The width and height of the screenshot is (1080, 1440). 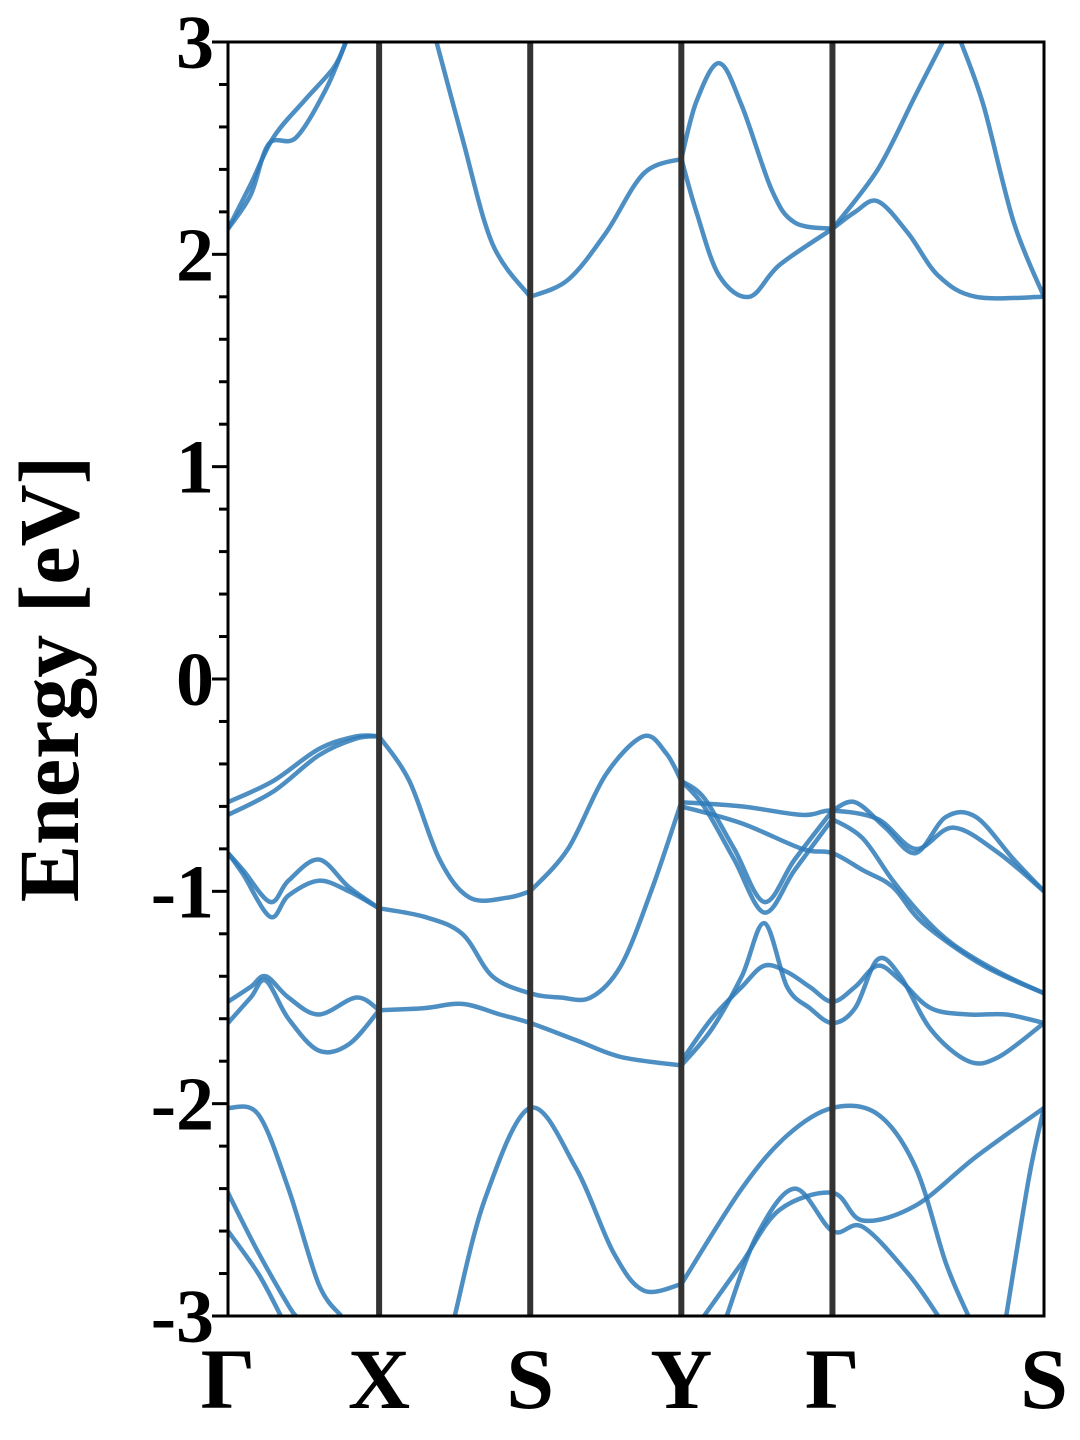 What do you see at coordinates (182, 1105) in the screenshot?
I see `y-tick-label: -2` at bounding box center [182, 1105].